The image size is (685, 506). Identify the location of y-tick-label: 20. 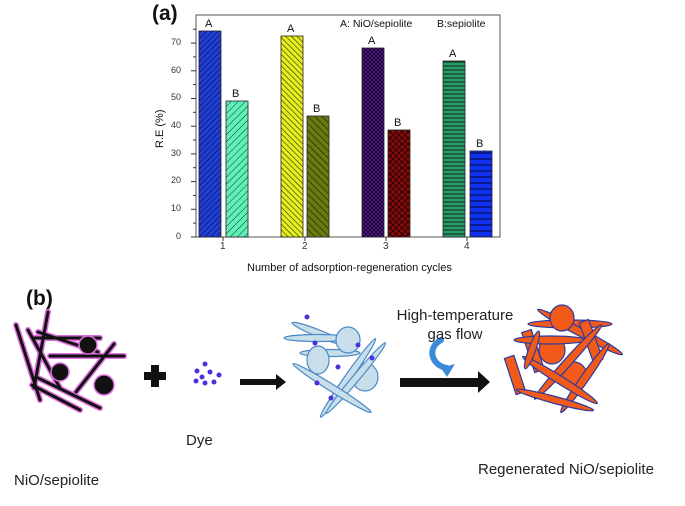
(176, 180).